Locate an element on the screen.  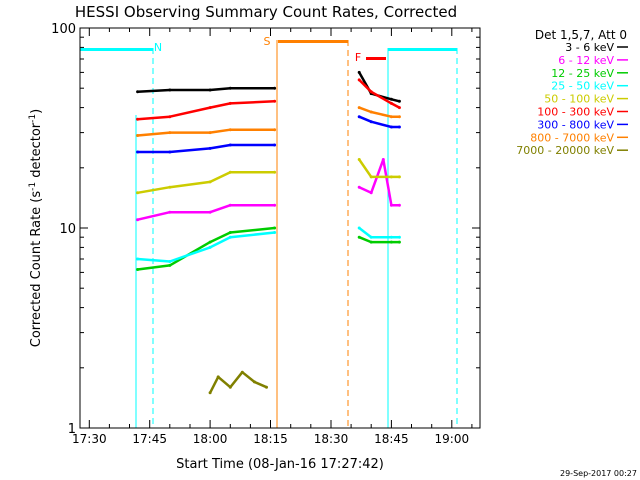
x-tick-label-6: 18:45 is located at coordinates (391, 439).